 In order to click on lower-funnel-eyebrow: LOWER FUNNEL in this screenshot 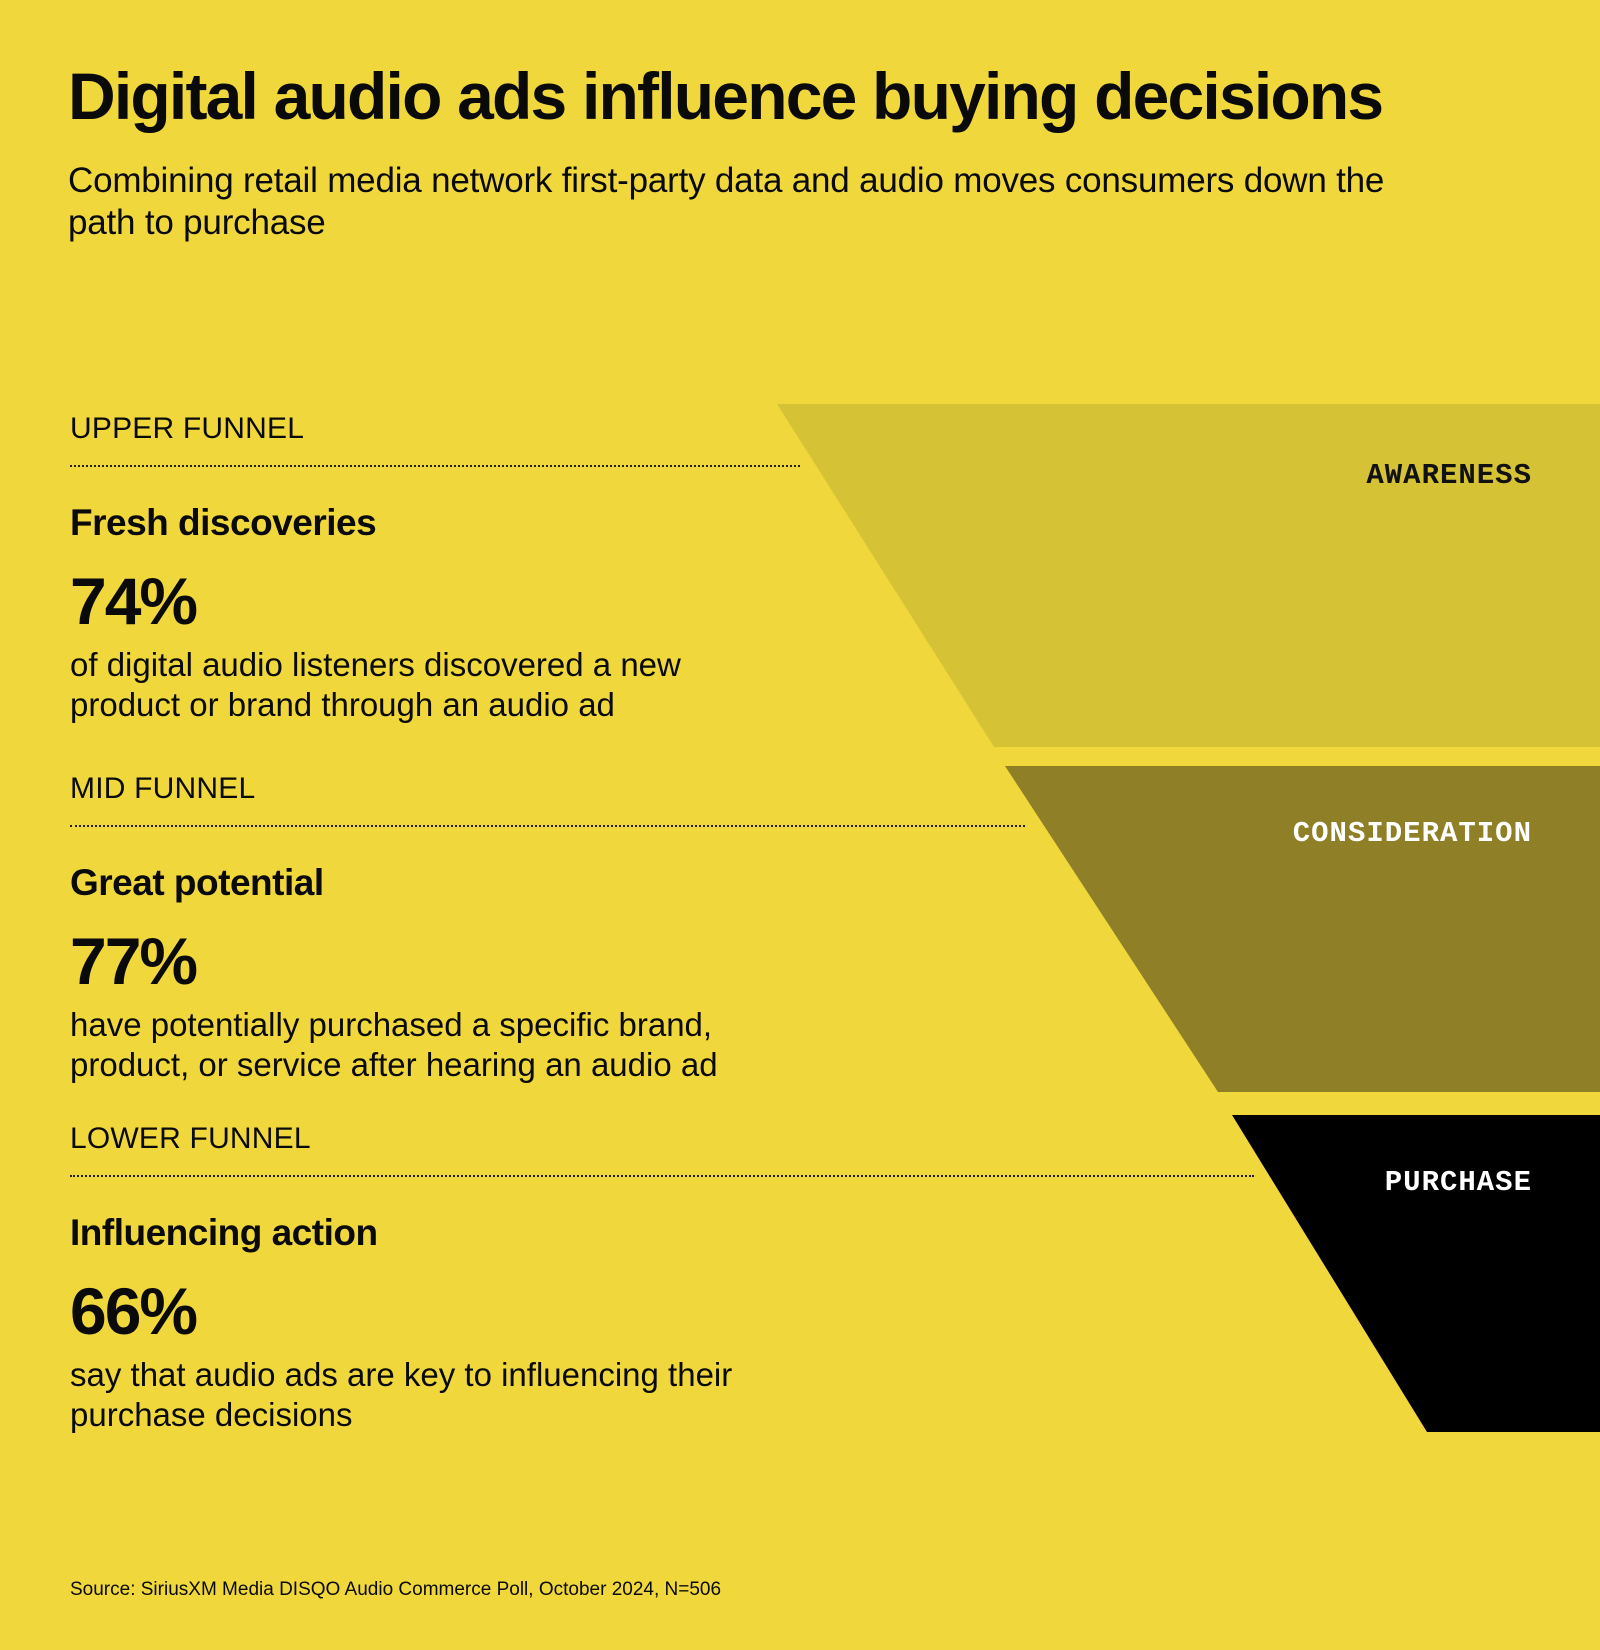, I will do `click(190, 1138)`.